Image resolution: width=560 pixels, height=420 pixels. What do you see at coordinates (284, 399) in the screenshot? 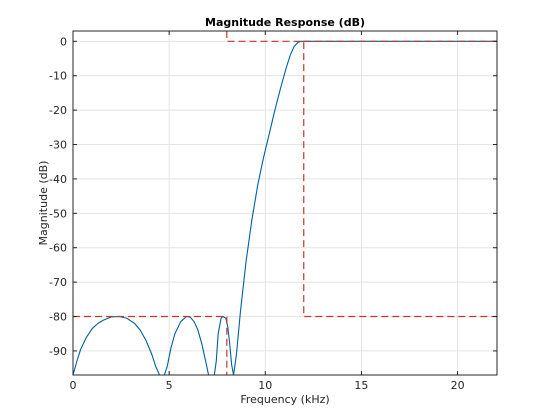
I see `x-axis-label: Frequency (kHz)` at bounding box center [284, 399].